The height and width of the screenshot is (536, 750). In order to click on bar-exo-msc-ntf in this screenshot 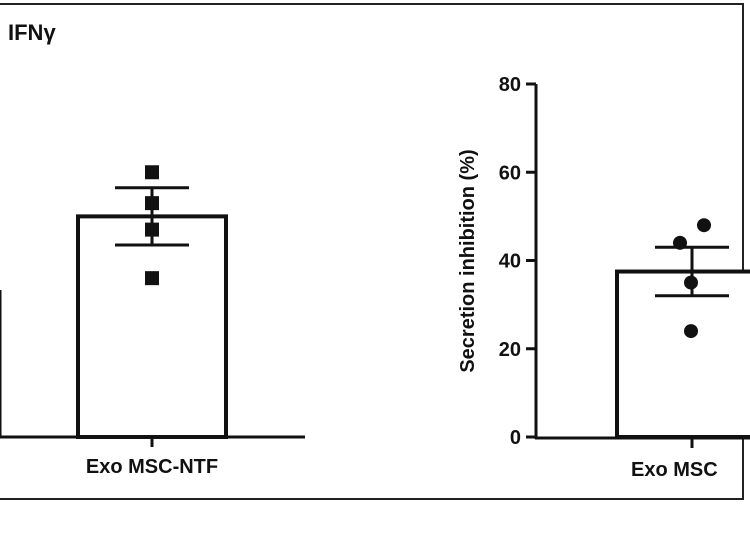, I will do `click(152, 326)`.